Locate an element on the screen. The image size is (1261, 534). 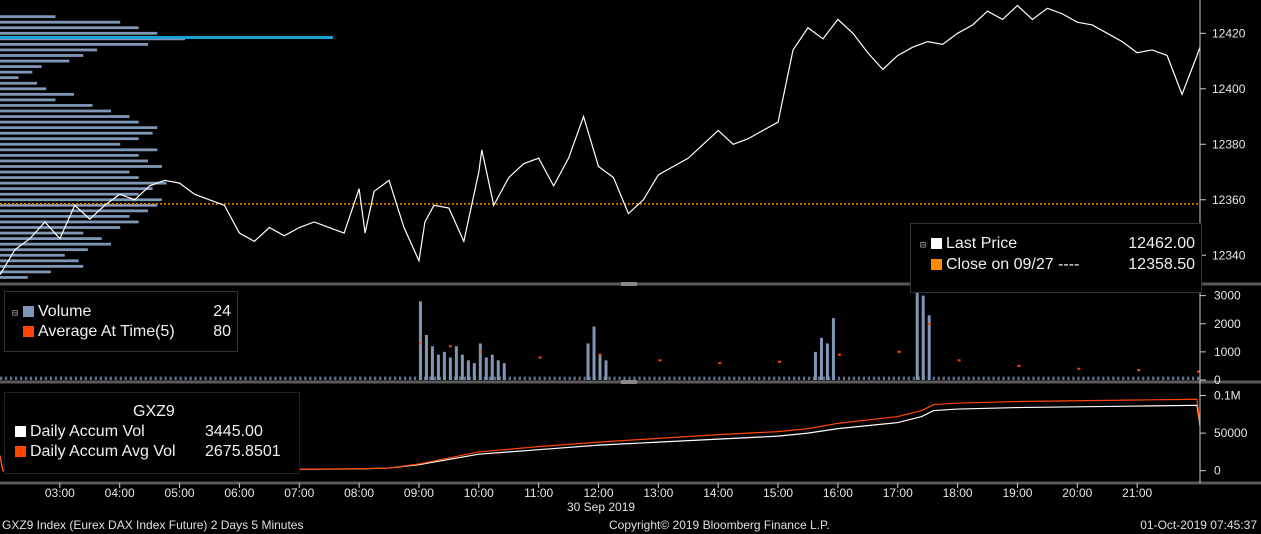
legend-value: 2675.8501 is located at coordinates (243, 451).